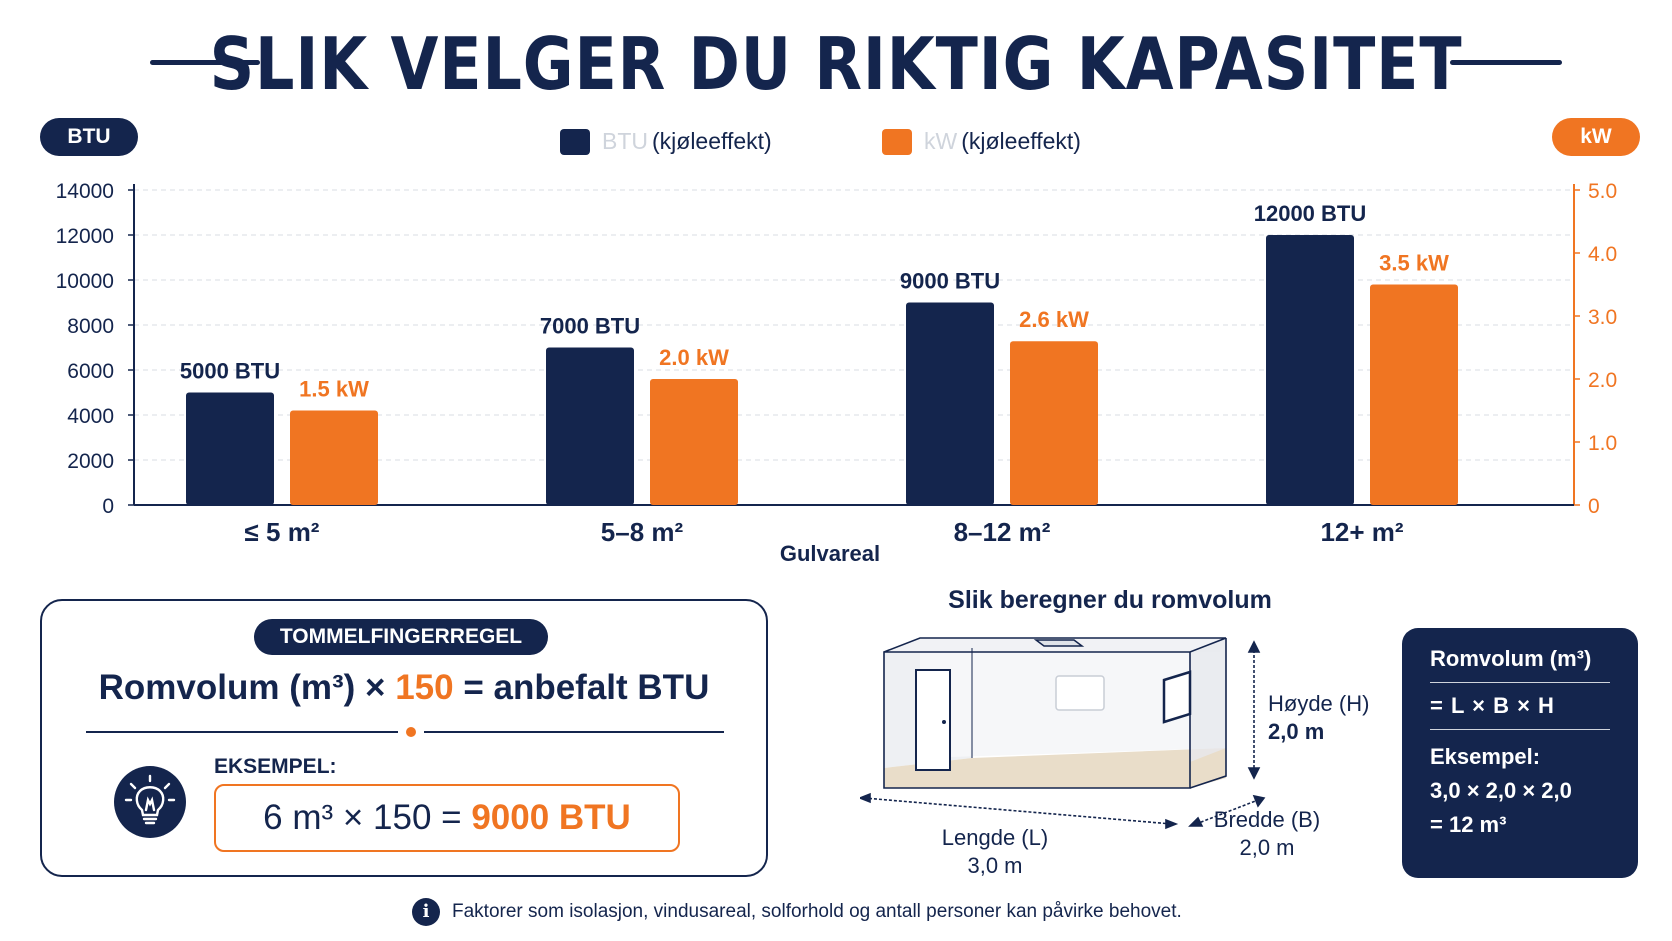  I want to click on length-value: 3,0 m, so click(995, 865).